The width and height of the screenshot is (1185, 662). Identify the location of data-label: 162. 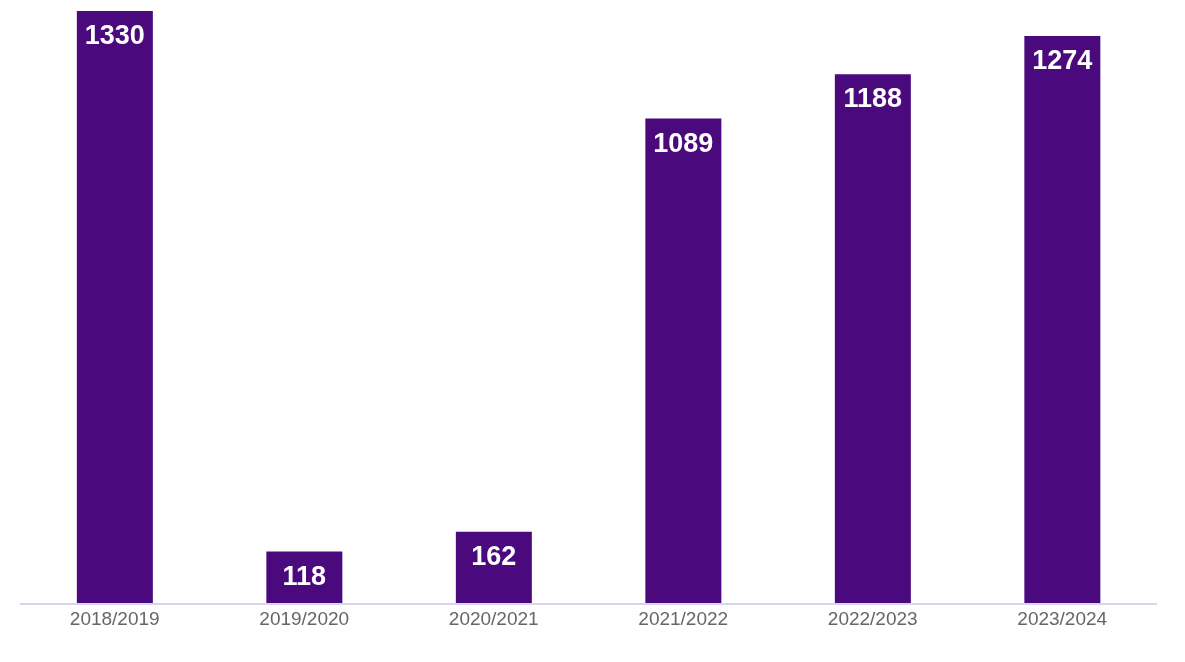
(494, 555).